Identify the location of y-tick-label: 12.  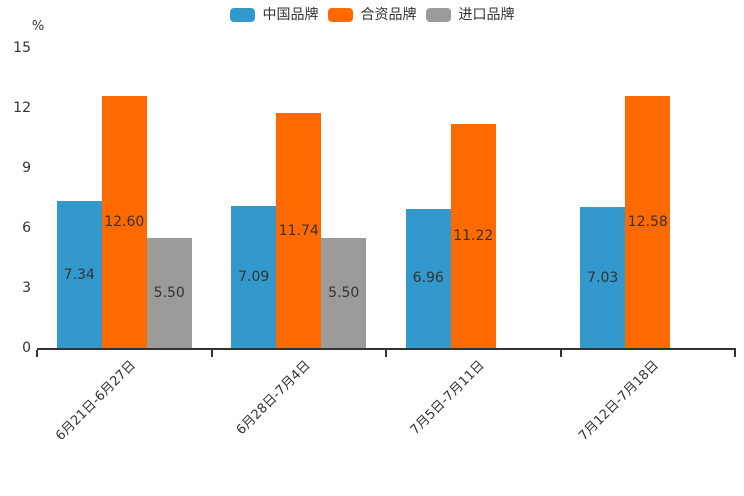
(22, 108).